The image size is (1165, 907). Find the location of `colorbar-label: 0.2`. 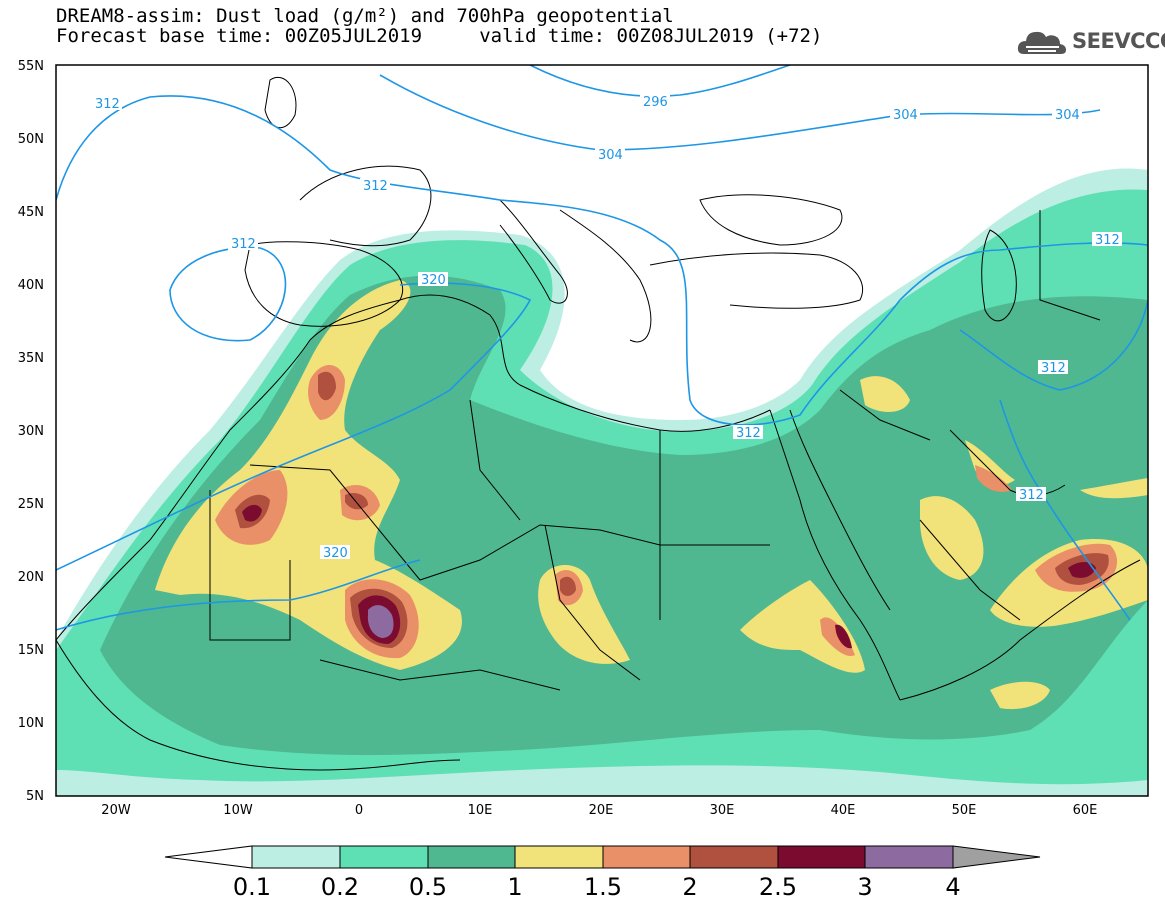

colorbar-label: 0.2 is located at coordinates (340, 887).